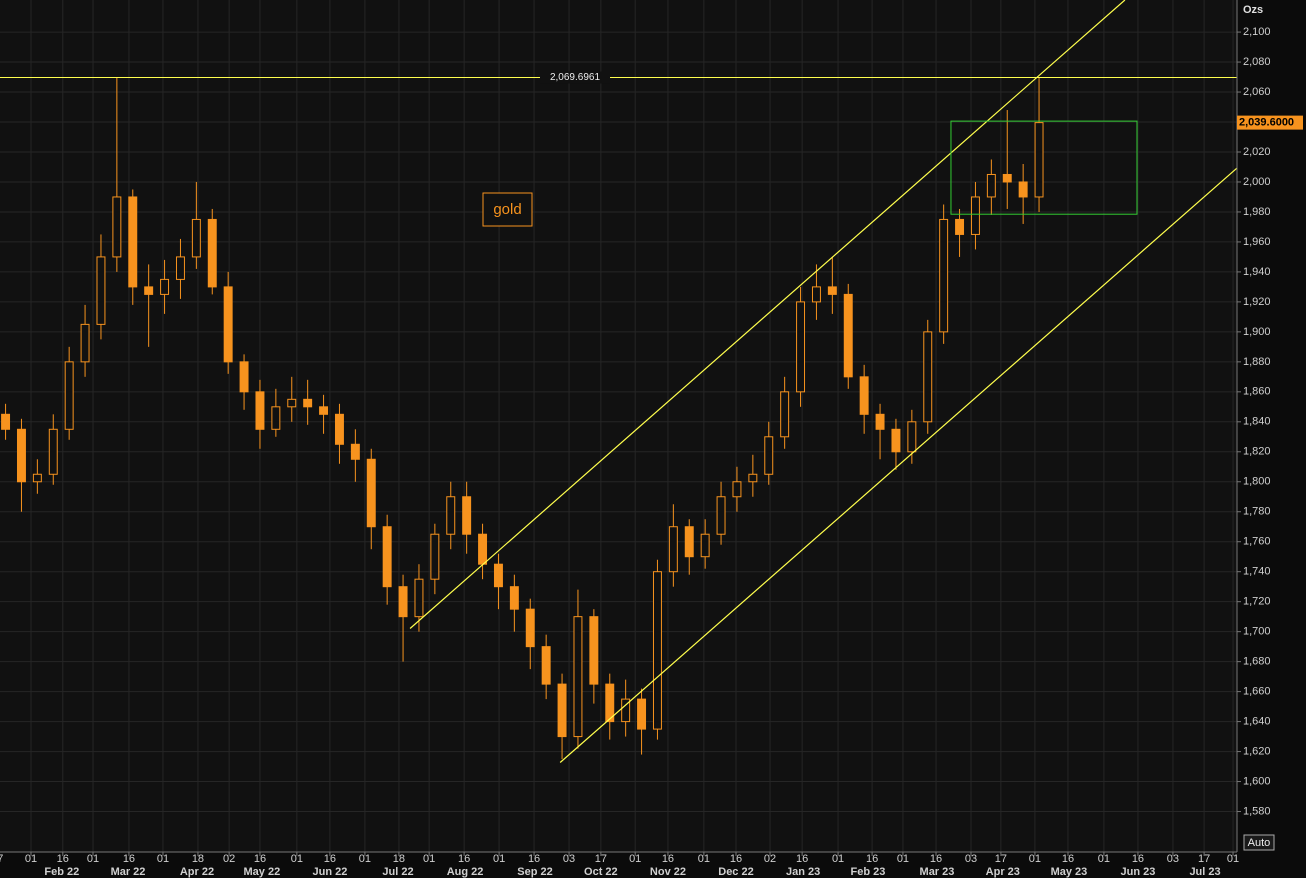 The width and height of the screenshot is (1306, 878). I want to click on y-tick-label: 1,800, so click(1257, 482).